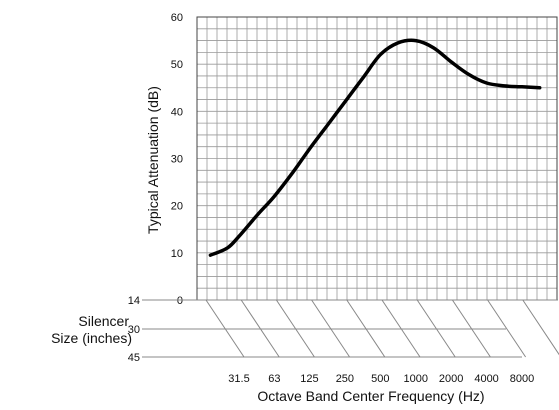 This screenshot has height=410, width=559. I want to click on silencer-label-line1: Silencer, so click(103, 321).